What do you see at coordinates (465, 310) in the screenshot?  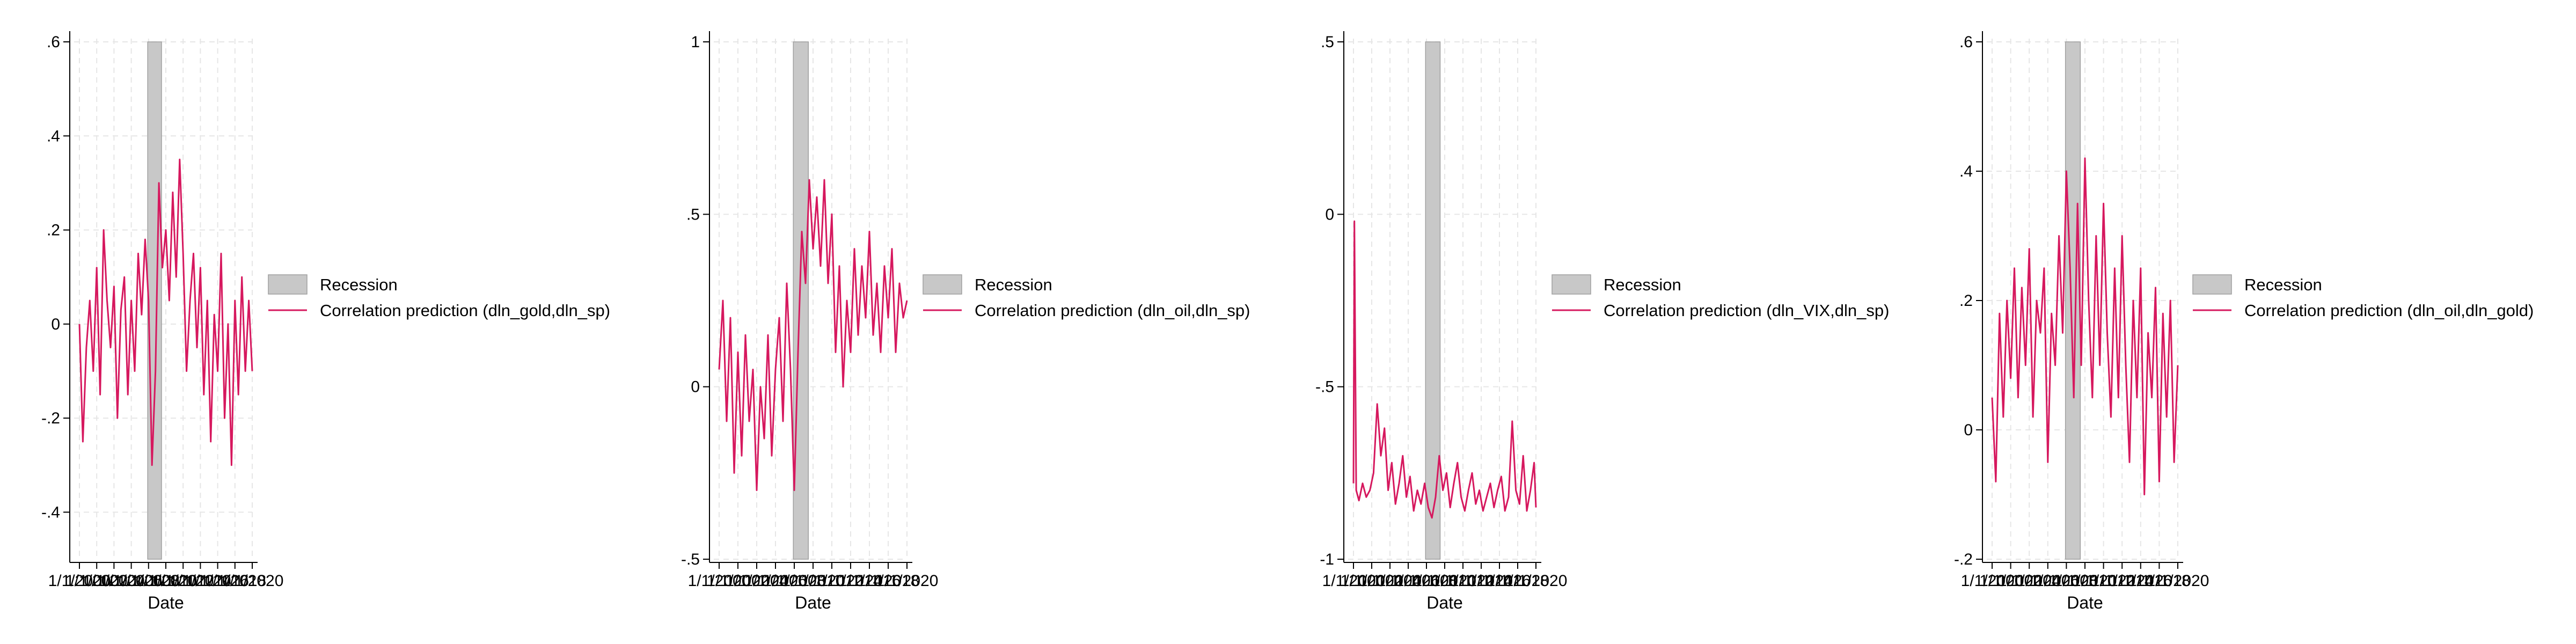 I see `legend-label-series: Correlation prediction (dln_gold,dln_sp)` at bounding box center [465, 310].